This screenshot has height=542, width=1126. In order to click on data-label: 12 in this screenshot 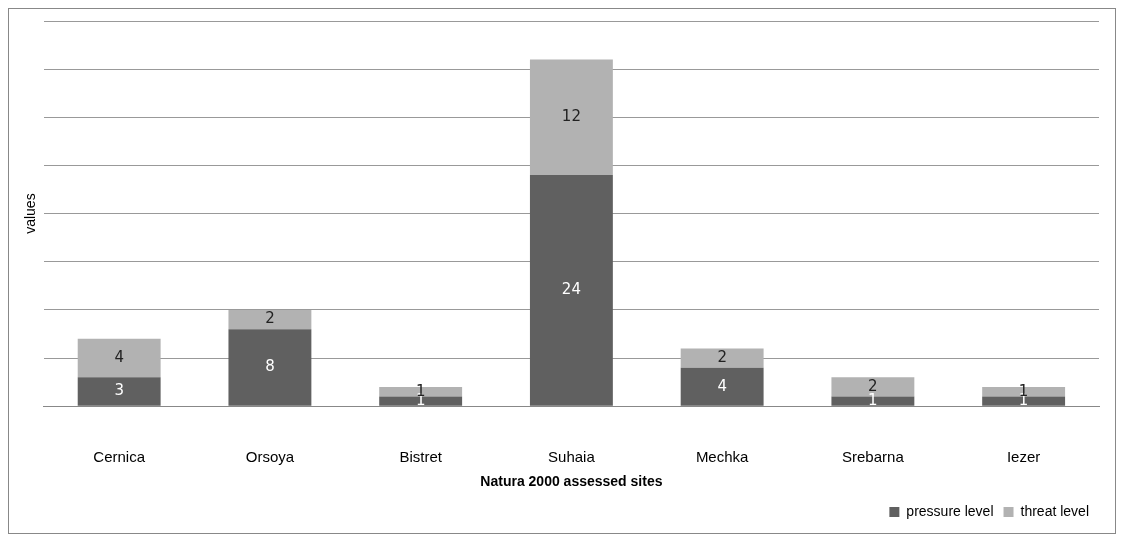, I will do `click(571, 116)`.